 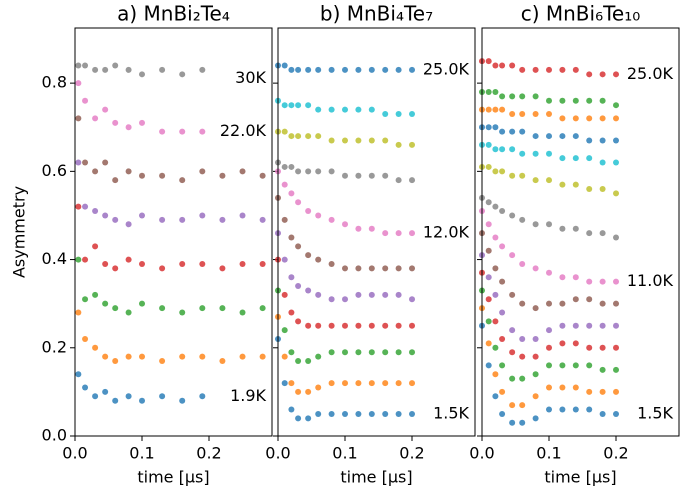 What do you see at coordinates (54, 435) in the screenshot?
I see `y-tick-label: 0.0` at bounding box center [54, 435].